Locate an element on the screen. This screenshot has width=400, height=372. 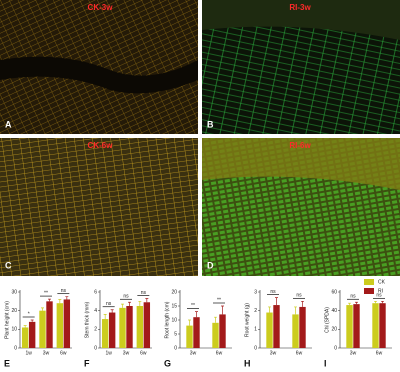
y-tick-label: 60 is located at coordinates (334, 292).